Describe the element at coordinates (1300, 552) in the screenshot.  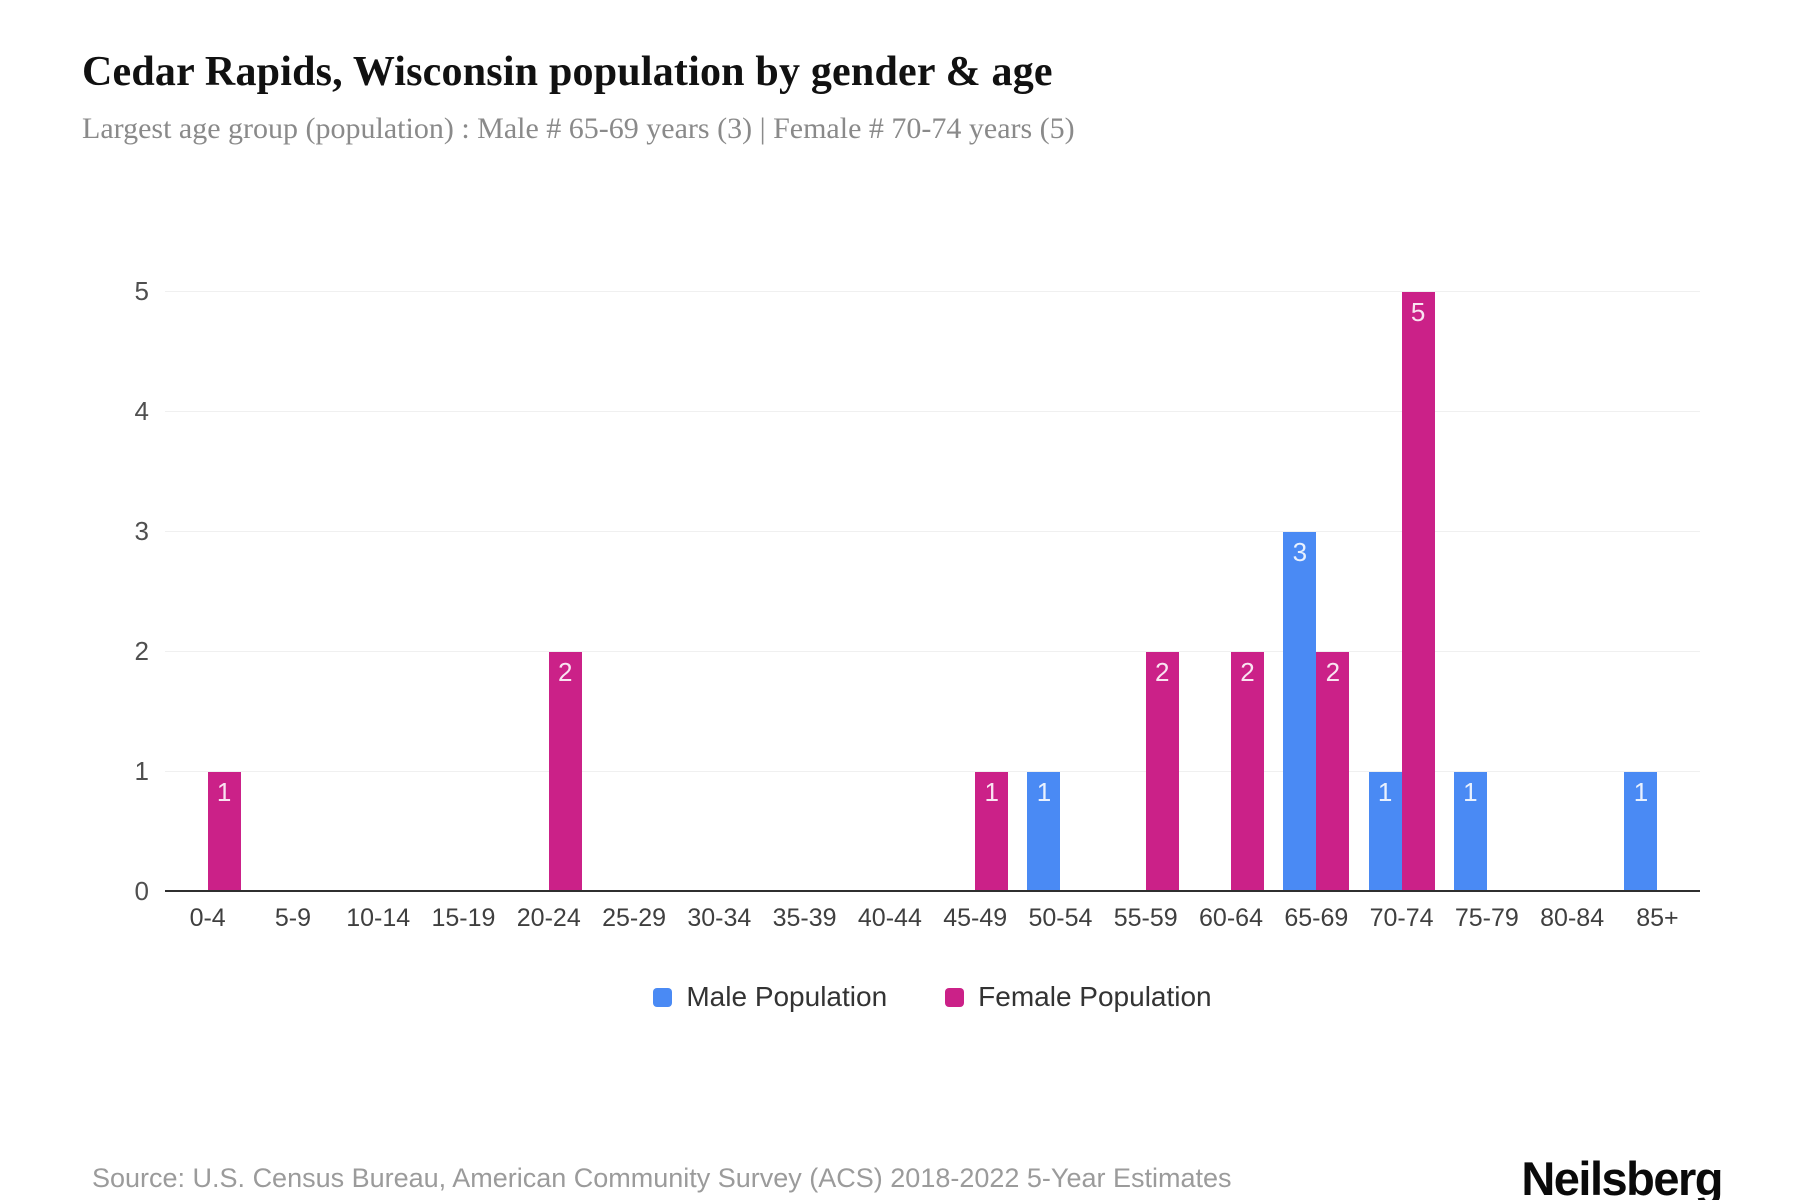
I see `bar-value-label: 3` at that location.